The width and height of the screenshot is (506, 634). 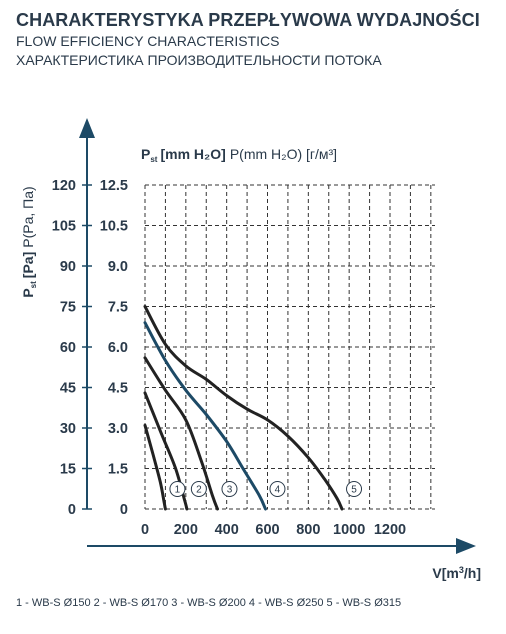 I want to click on series-labels: 1 2 3 4 5, so click(x=266, y=489).